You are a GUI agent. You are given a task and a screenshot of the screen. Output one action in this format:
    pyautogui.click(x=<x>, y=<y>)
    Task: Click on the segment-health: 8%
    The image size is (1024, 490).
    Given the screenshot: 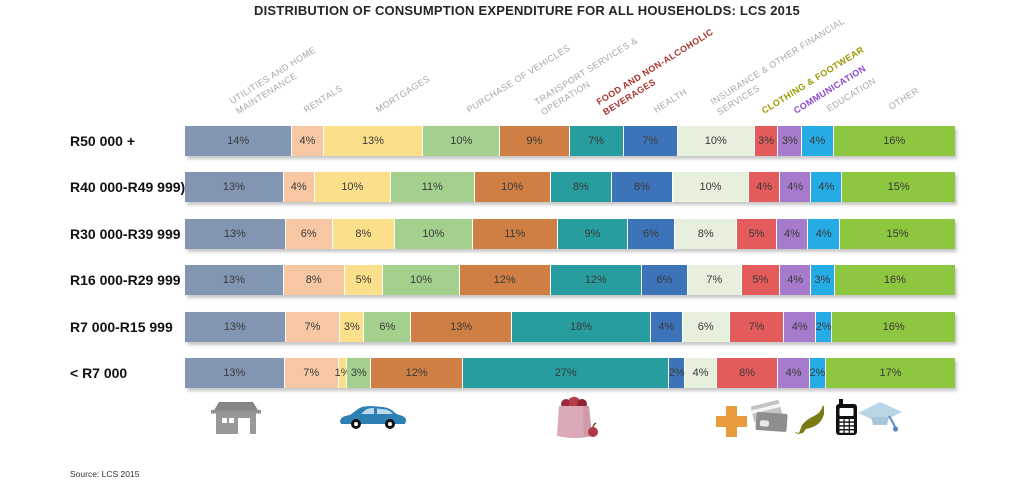 What is the action you would take?
    pyautogui.click(x=641, y=187)
    